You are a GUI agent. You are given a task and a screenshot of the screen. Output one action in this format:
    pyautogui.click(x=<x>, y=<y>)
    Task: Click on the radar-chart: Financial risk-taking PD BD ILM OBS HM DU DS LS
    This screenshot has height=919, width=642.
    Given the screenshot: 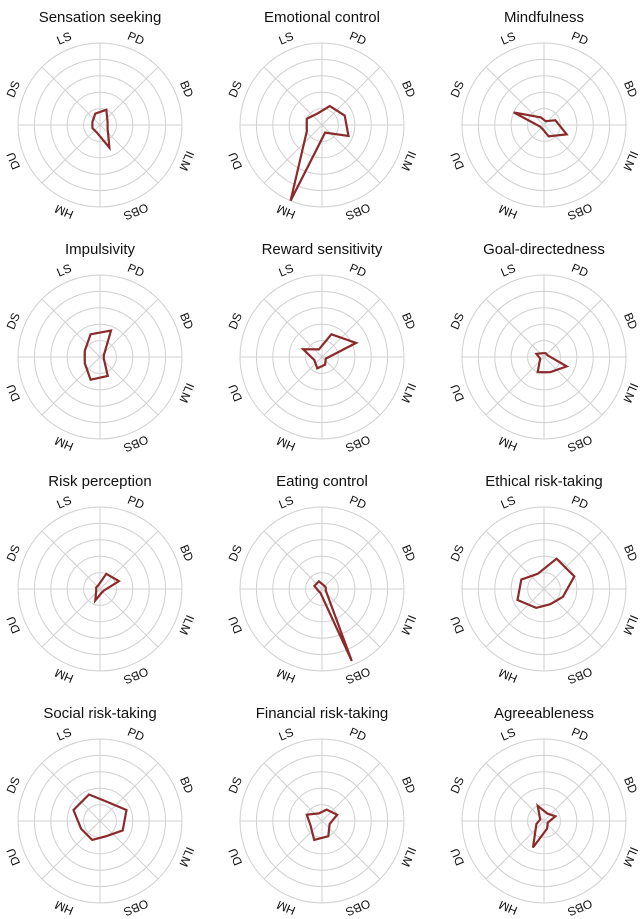 What is the action you would take?
    pyautogui.click(x=322, y=812)
    